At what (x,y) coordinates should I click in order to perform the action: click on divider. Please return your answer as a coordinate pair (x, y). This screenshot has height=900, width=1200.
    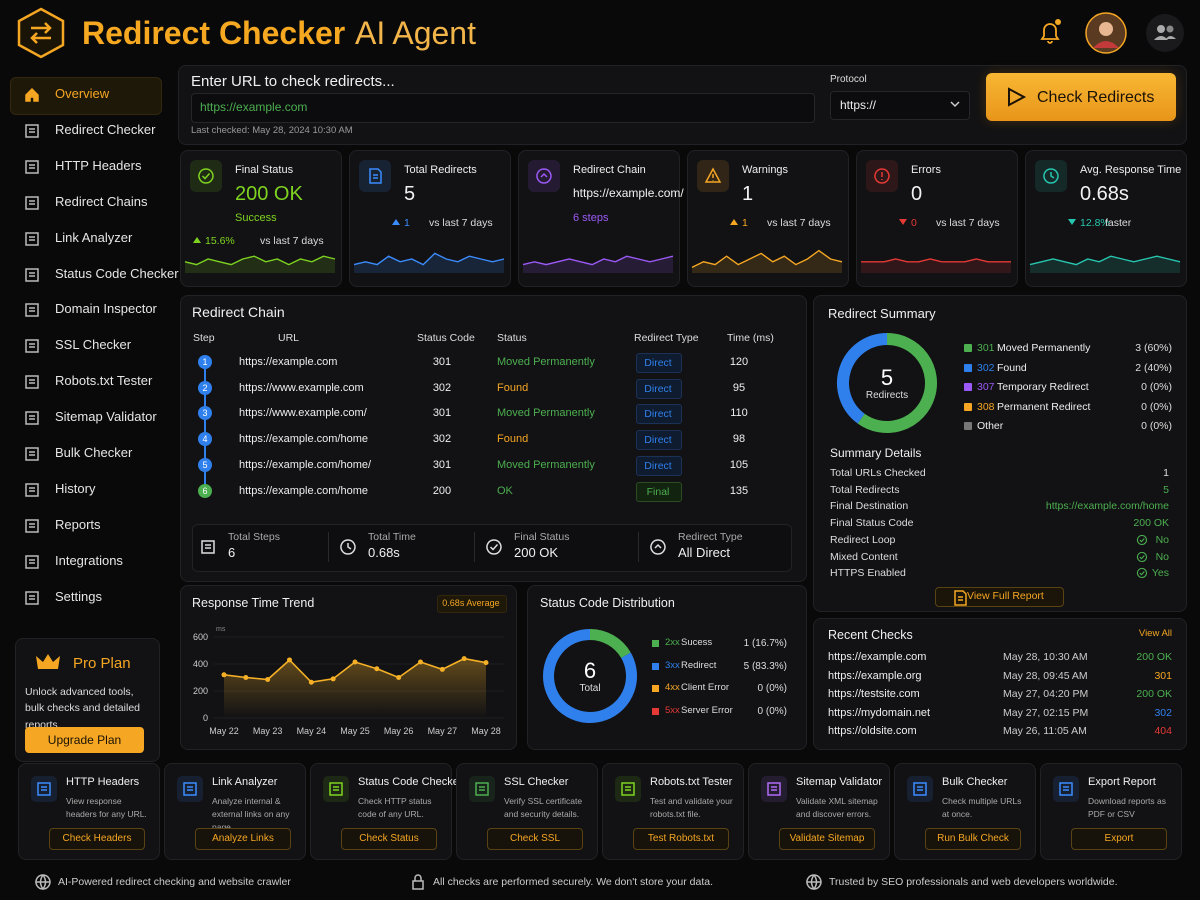
    Looking at the image, I should click on (474, 547).